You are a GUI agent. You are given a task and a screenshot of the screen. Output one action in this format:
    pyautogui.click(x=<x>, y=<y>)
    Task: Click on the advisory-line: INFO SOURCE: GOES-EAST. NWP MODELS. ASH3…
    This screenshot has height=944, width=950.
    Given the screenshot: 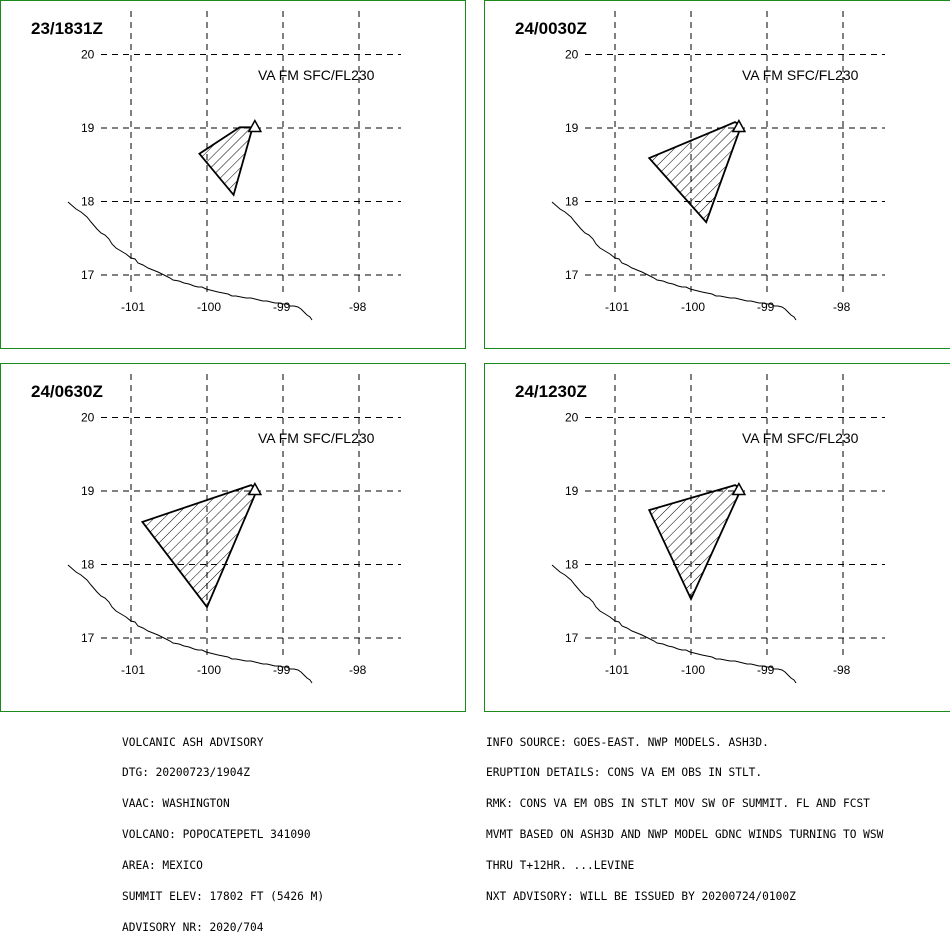 What is the action you would take?
    pyautogui.click(x=627, y=742)
    